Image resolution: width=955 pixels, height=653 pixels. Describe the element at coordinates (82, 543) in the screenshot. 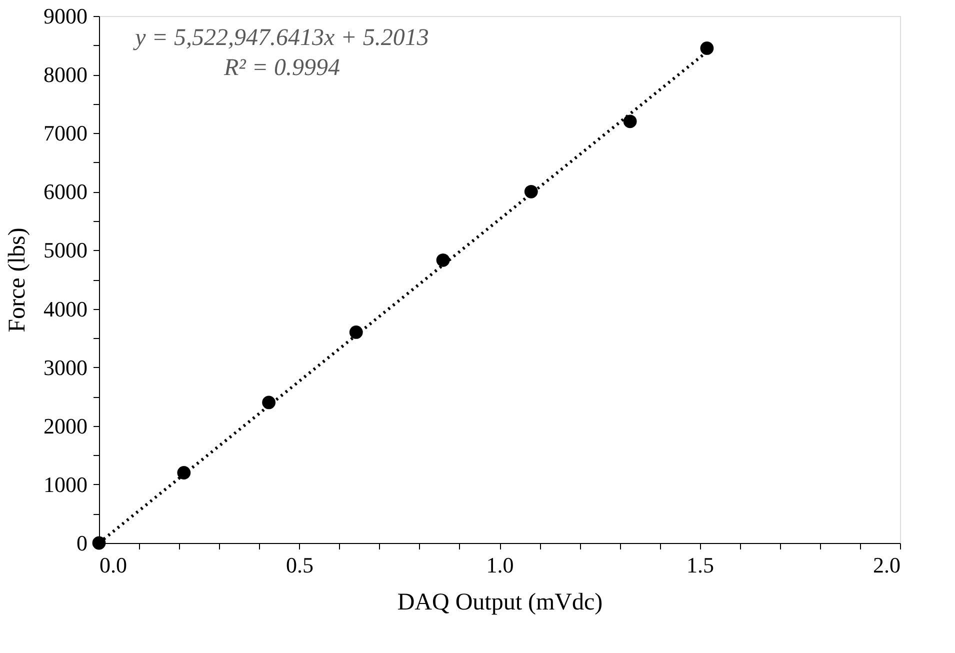

I see `y-tick-label: 0` at that location.